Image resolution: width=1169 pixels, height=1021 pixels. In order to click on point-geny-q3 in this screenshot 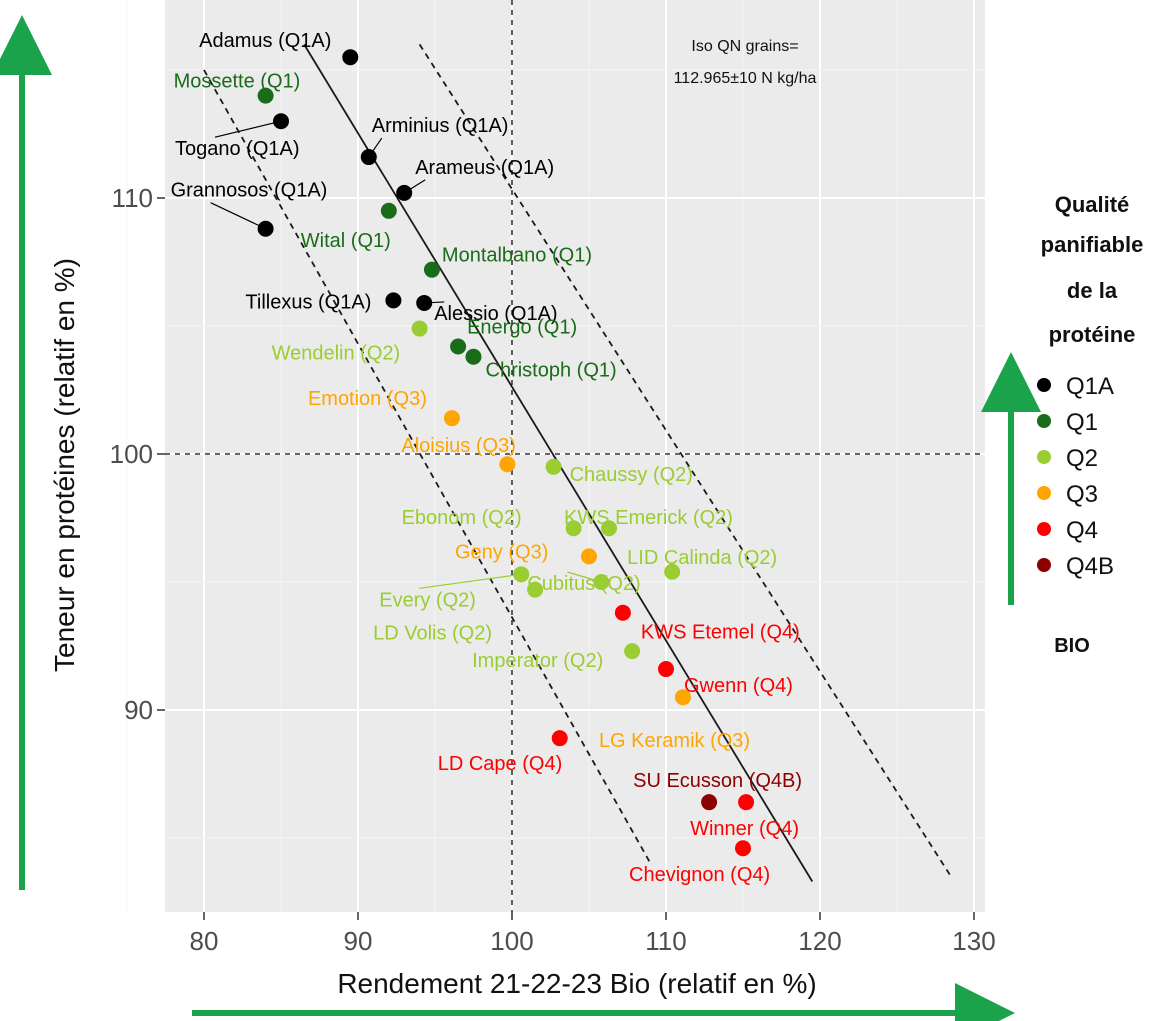, I will do `click(589, 556)`.